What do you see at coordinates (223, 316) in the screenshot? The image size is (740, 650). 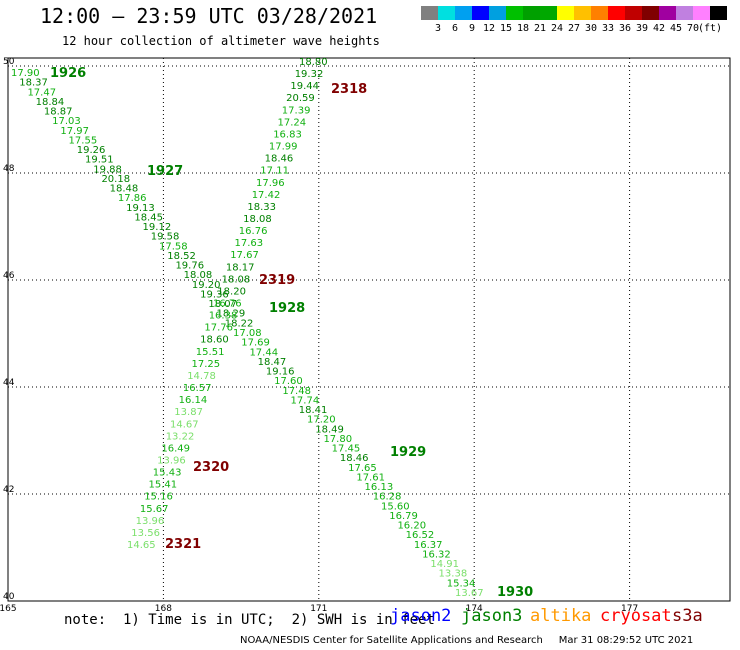 I see `swh-value: 16.38` at bounding box center [223, 316].